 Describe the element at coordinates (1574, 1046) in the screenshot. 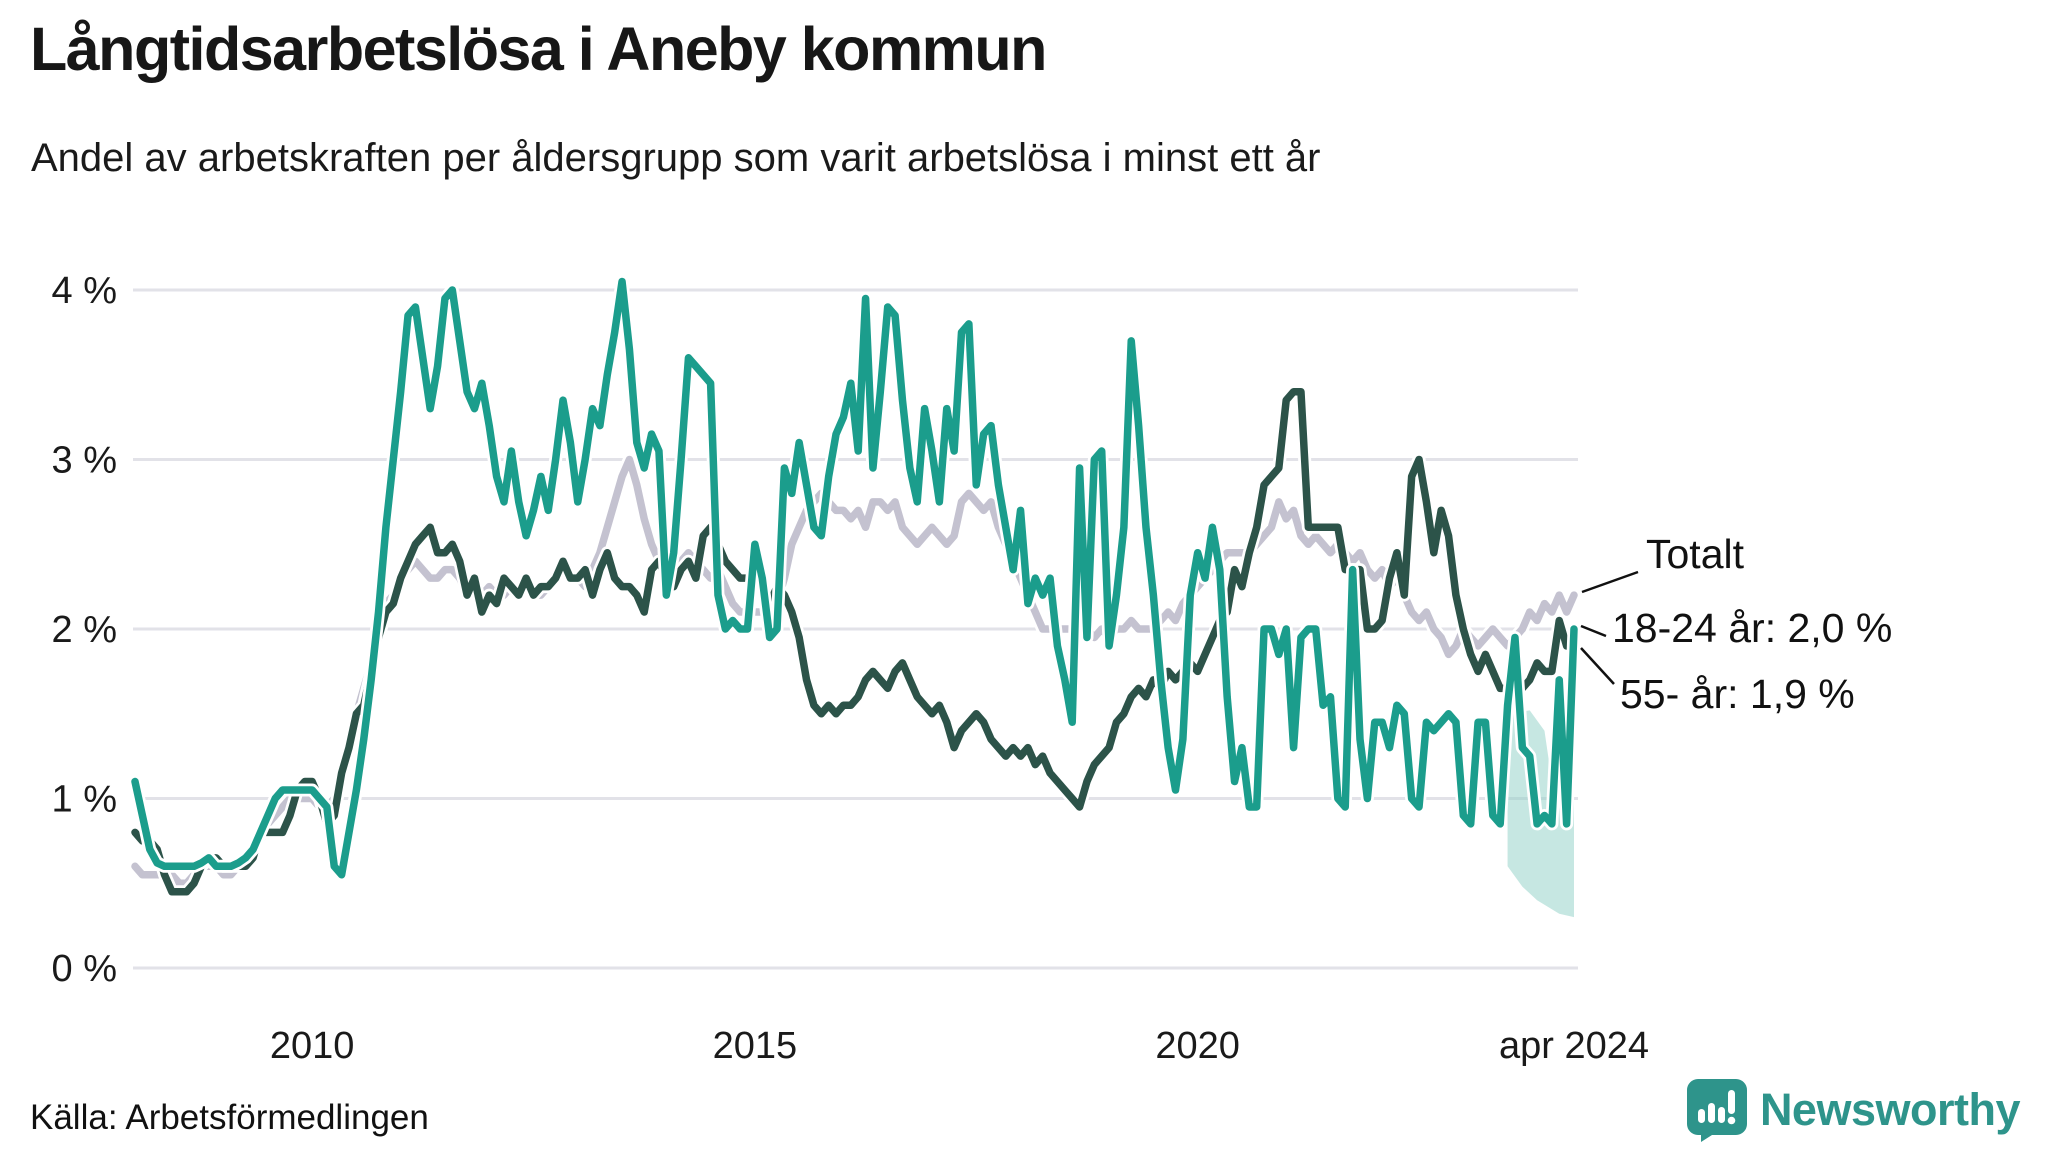

I see `x-tick-label: apr 2024` at that location.